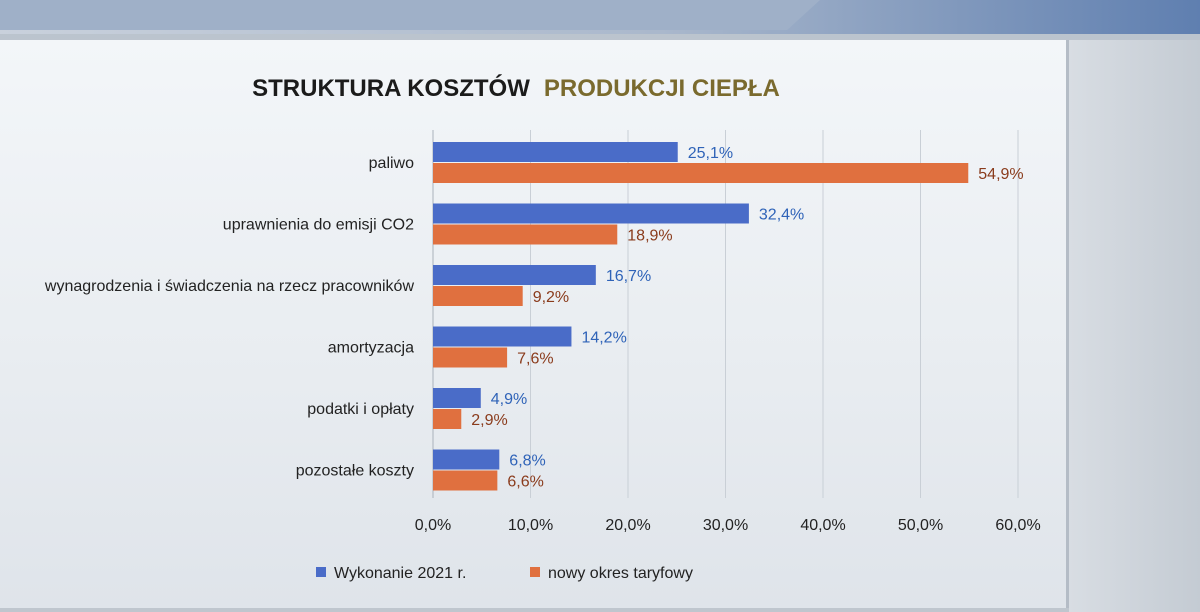 The width and height of the screenshot is (1200, 612). I want to click on category-label: paliwo, so click(391, 163).